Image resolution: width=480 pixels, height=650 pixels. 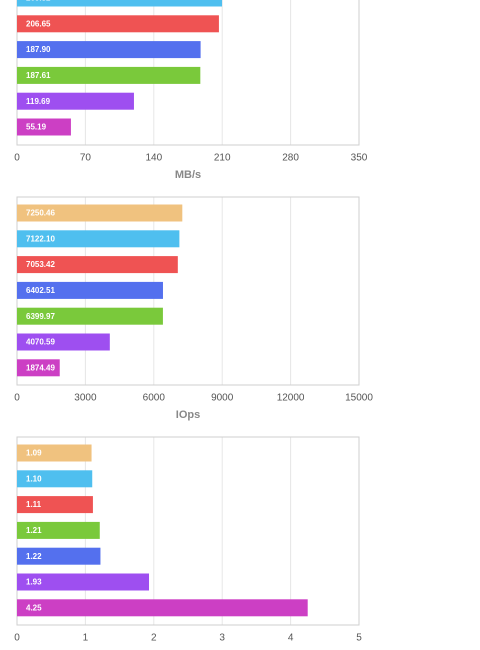 I want to click on value-label: 187.61, so click(x=38, y=75).